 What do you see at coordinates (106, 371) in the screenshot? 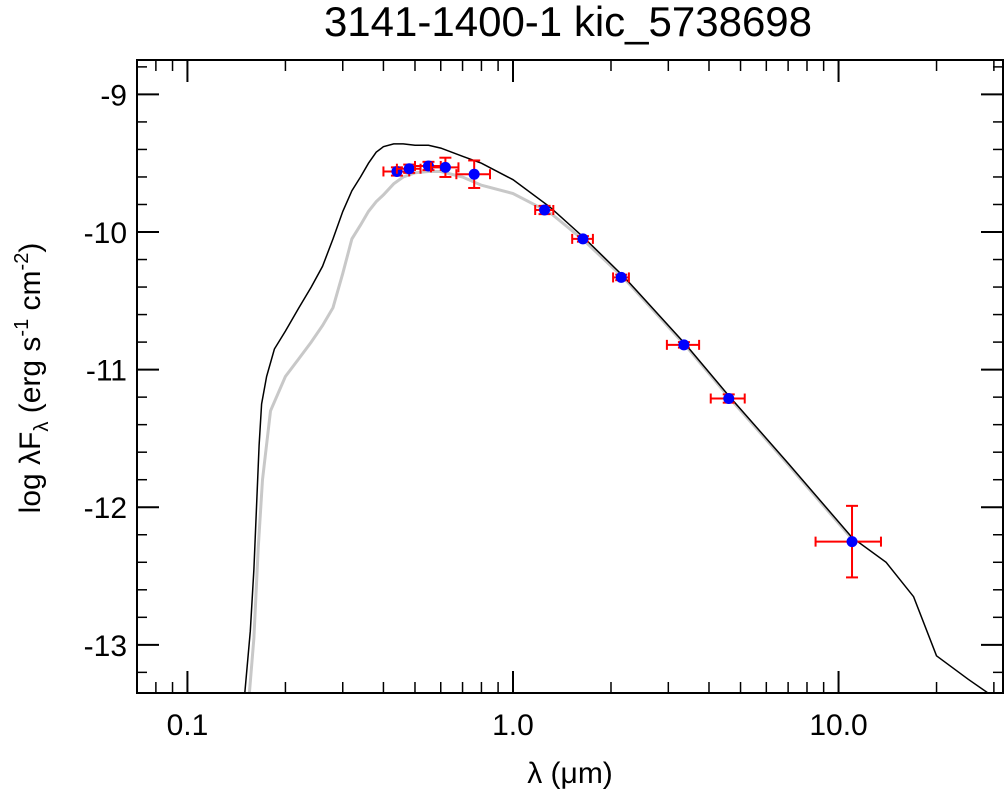
I see `y-tick-label: -11` at bounding box center [106, 371].